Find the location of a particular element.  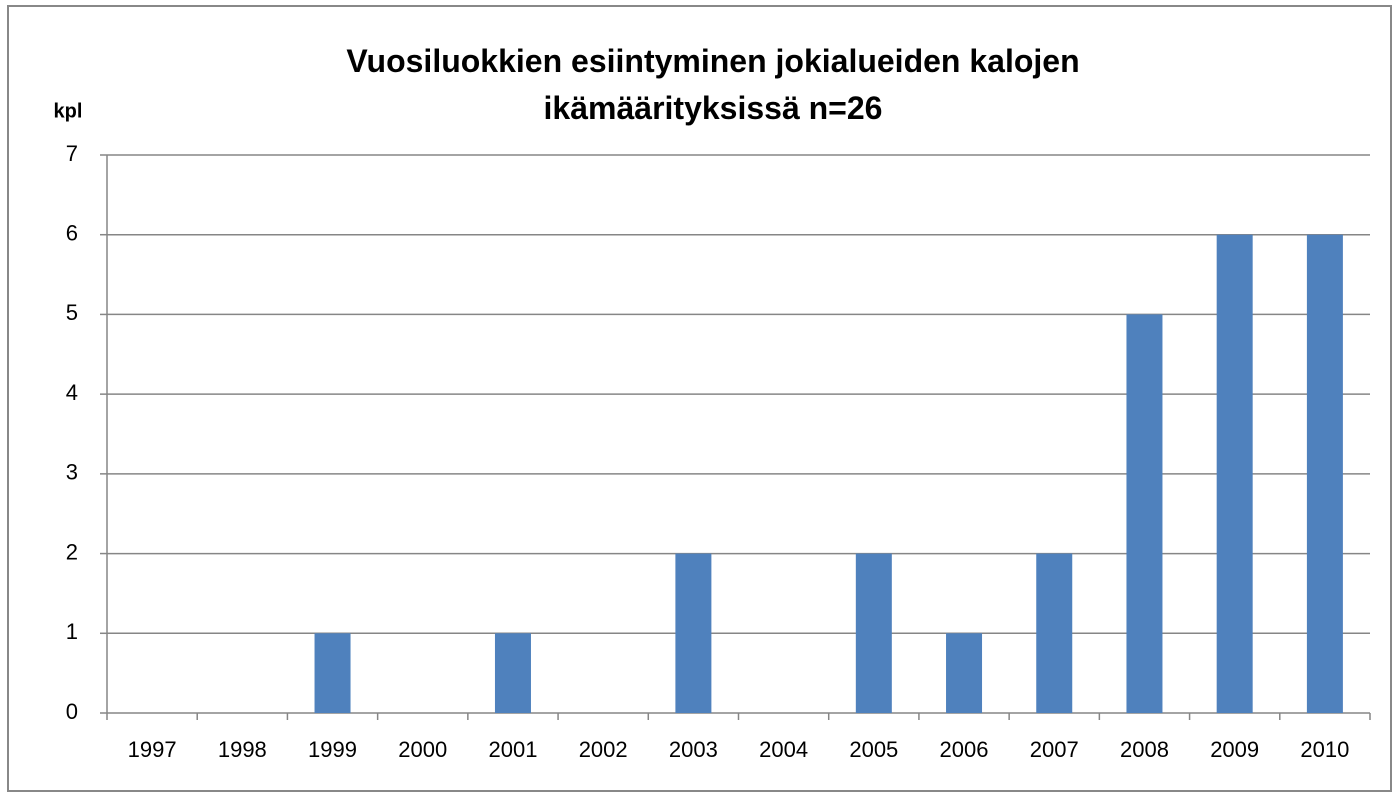

x-tick-label: 2001 is located at coordinates (512, 749).